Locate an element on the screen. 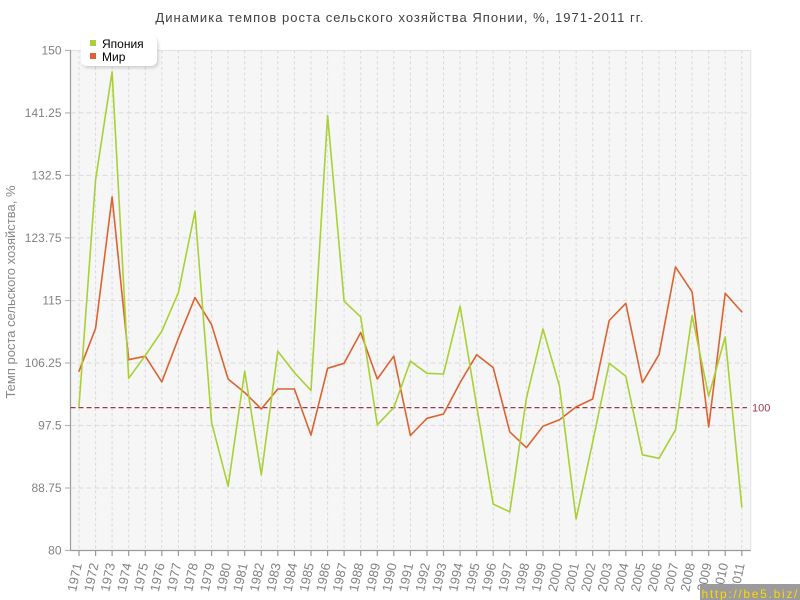 This screenshot has width=800, height=600. svg-text: 100 is located at coordinates (761, 408).